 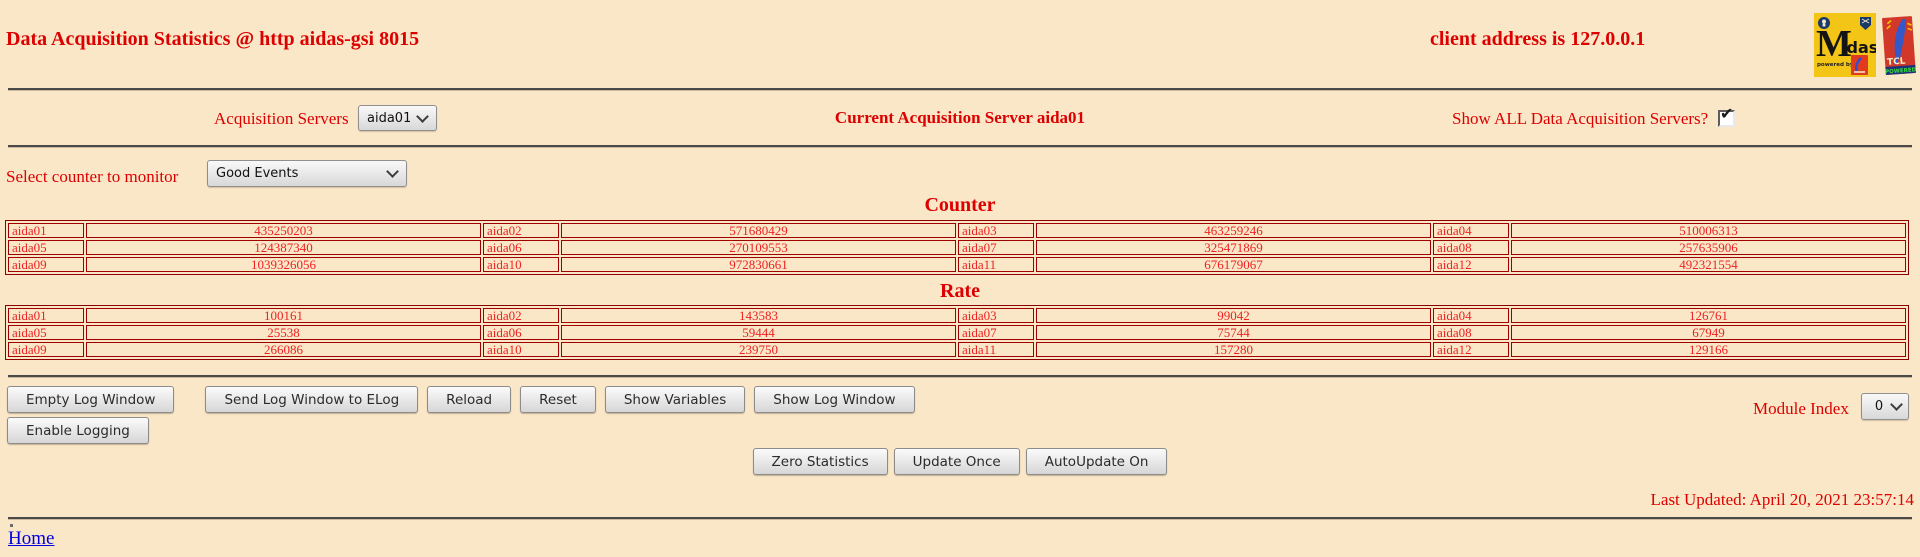 I want to click on counter-monitor-select: Good Events, so click(x=307, y=173).